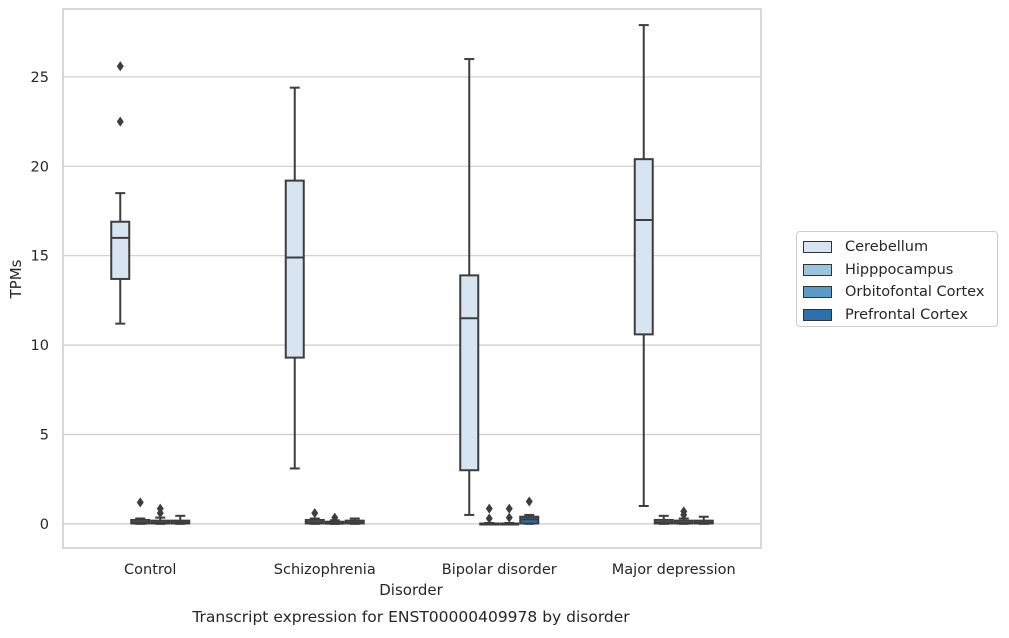 The height and width of the screenshot is (638, 1009). I want to click on legend-label: Orbitofontal Cortex, so click(915, 292).